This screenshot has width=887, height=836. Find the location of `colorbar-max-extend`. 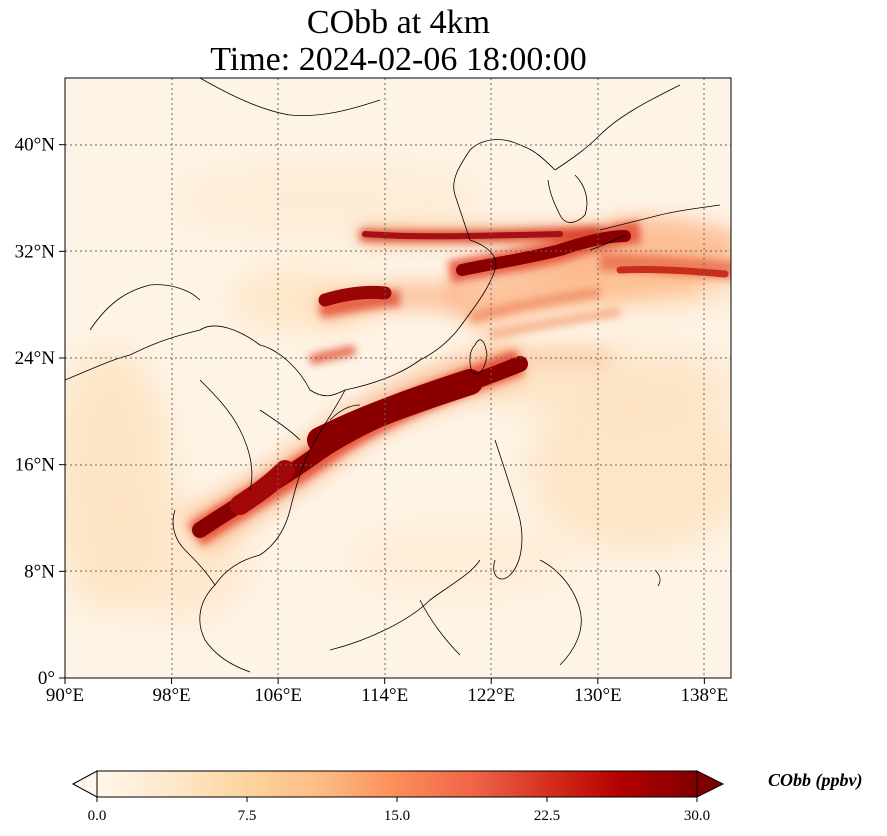

colorbar-max-extend is located at coordinates (710, 784).